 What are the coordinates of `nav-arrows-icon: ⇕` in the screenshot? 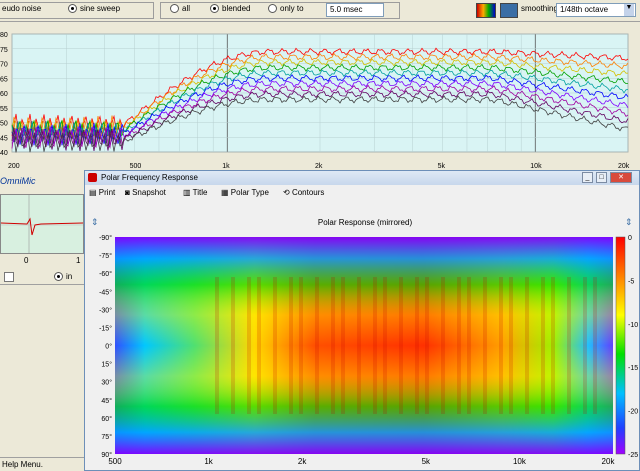 It's located at (95, 222).